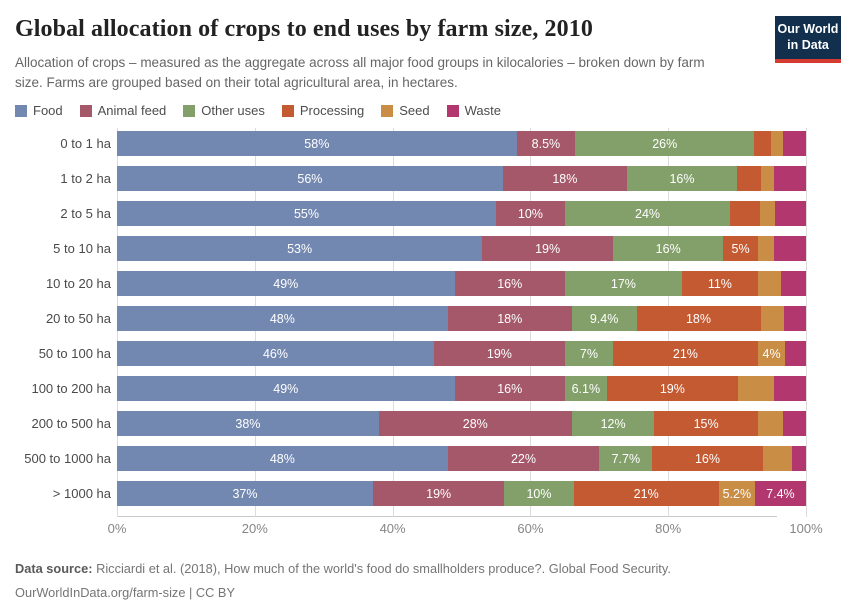  What do you see at coordinates (78, 319) in the screenshot?
I see `row-label: 20 to 50 ha` at bounding box center [78, 319].